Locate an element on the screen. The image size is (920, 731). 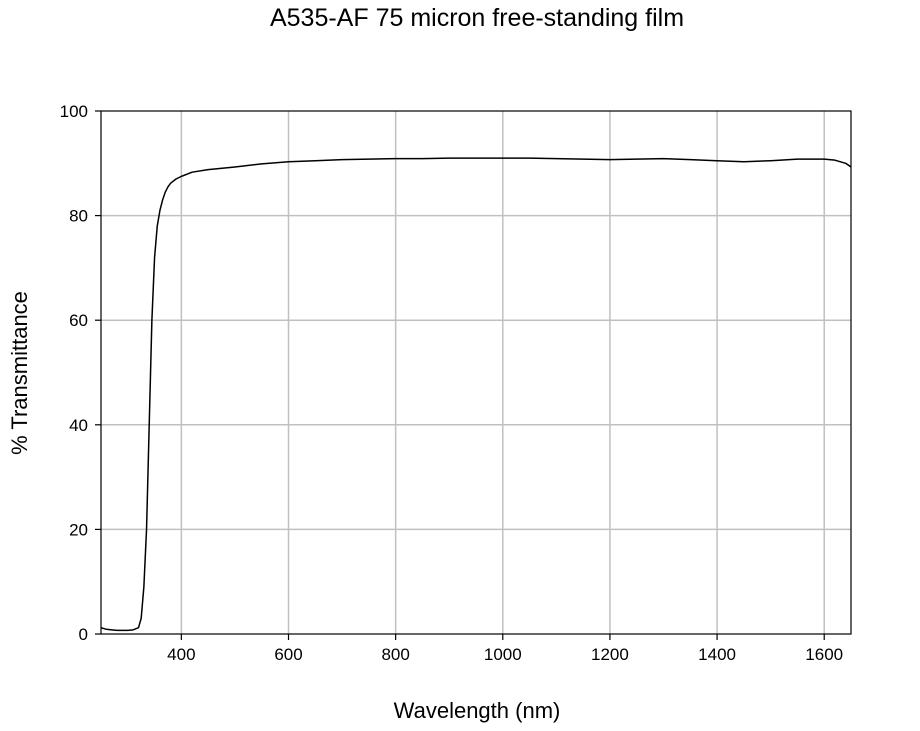
chart-title: A535-AF 75 micron free-standing film is located at coordinates (477, 18).